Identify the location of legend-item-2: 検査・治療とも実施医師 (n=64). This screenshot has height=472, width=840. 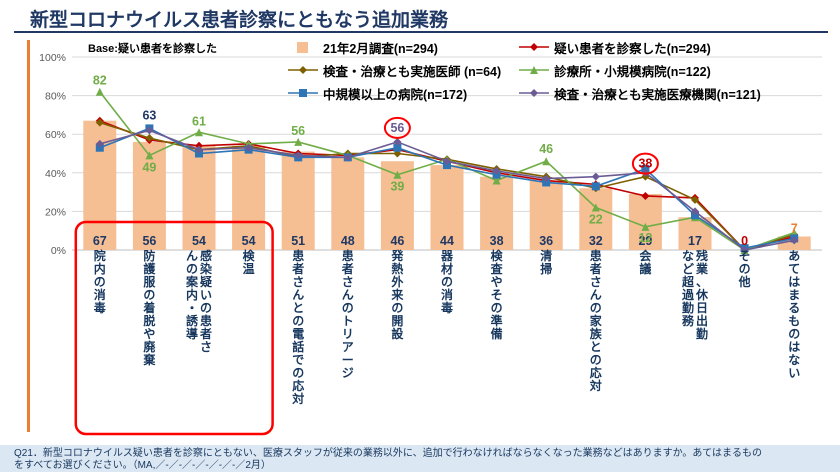
(394, 70).